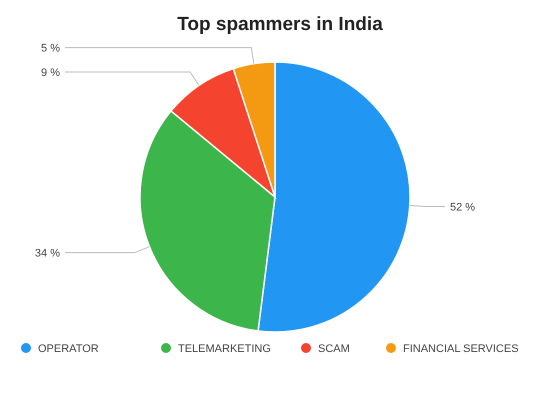  Describe the element at coordinates (224, 349) in the screenshot. I see `legend-label: TELEMARKETING` at that location.